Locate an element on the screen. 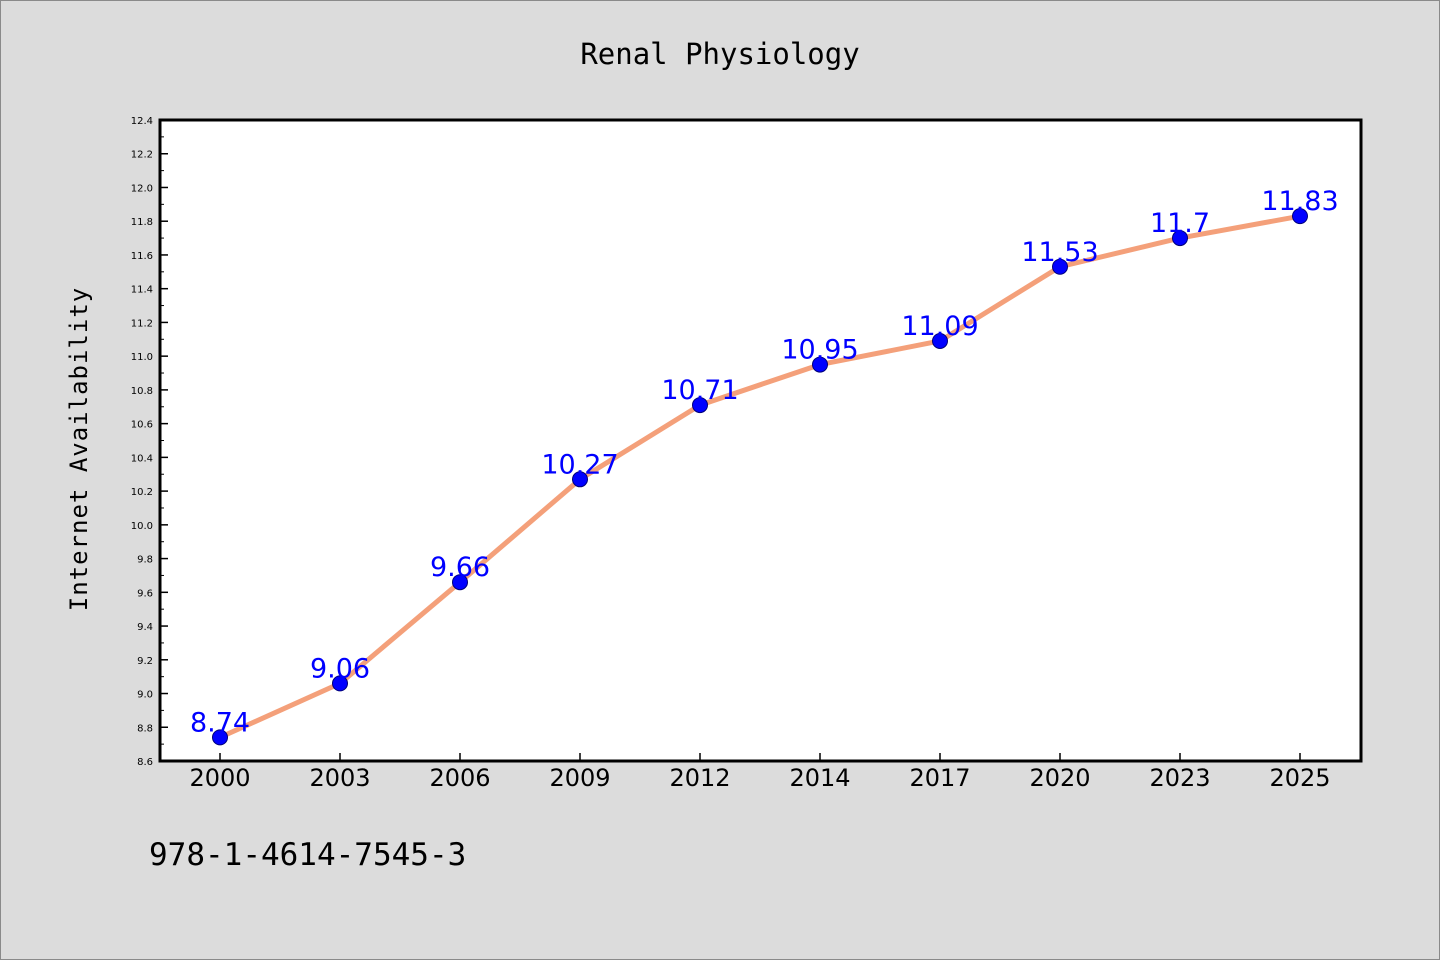 This screenshot has height=960, width=1440. x-tick-label: 2009 is located at coordinates (579, 778).